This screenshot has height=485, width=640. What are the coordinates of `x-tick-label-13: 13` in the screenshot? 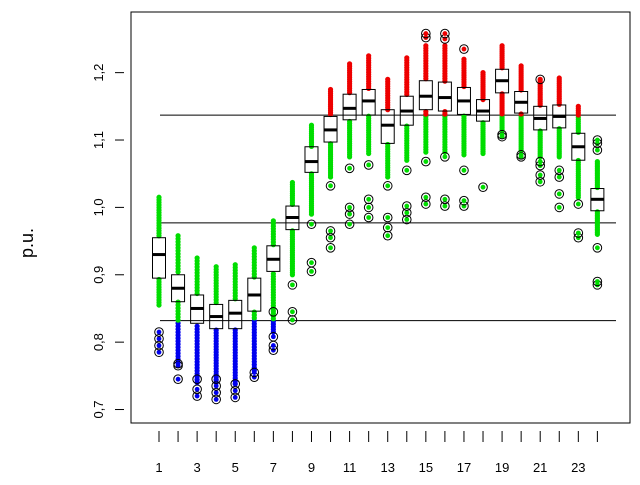 It's located at (387, 467).